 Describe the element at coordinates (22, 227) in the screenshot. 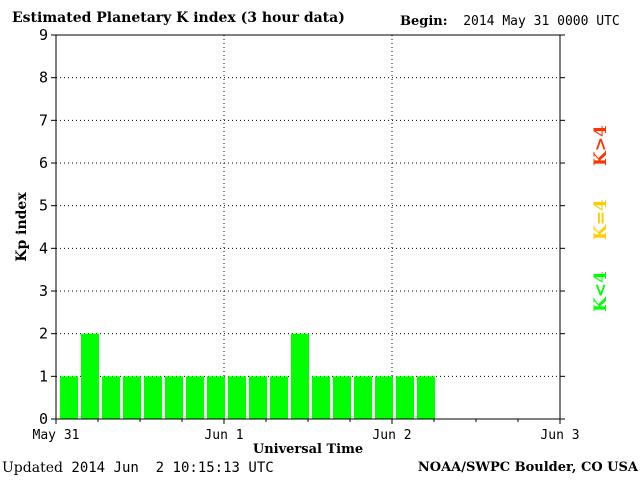

I see `y-axis-label: Kp index` at that location.